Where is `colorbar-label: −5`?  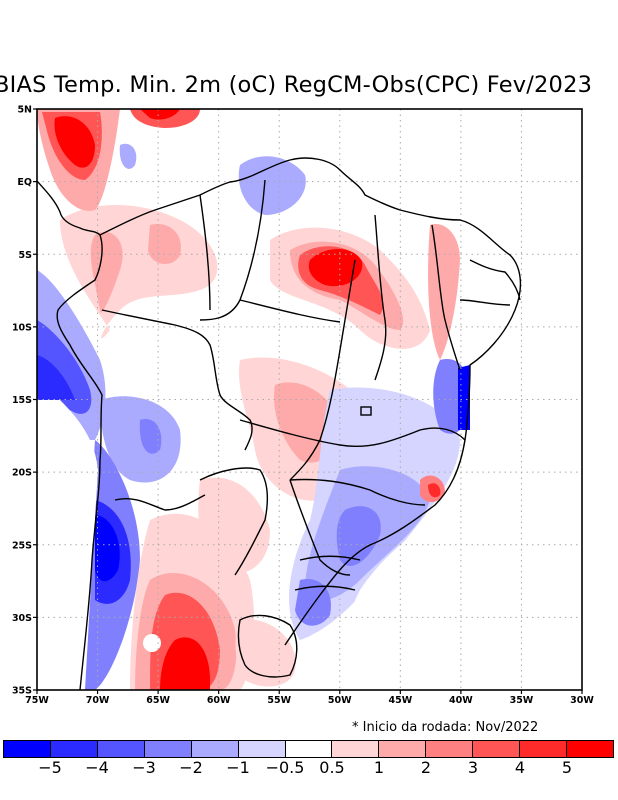 colorbar-label: −5 is located at coordinates (50, 767).